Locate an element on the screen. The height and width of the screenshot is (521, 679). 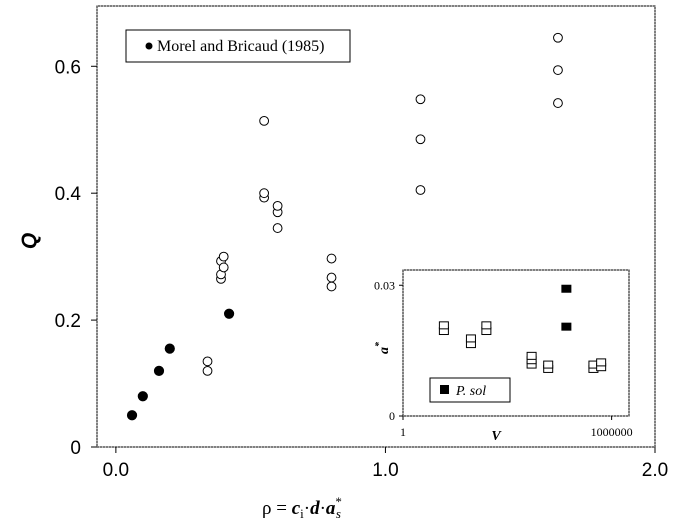
inset-axes: 1 1000000 0 0.03 is located at coordinates (503, 358).